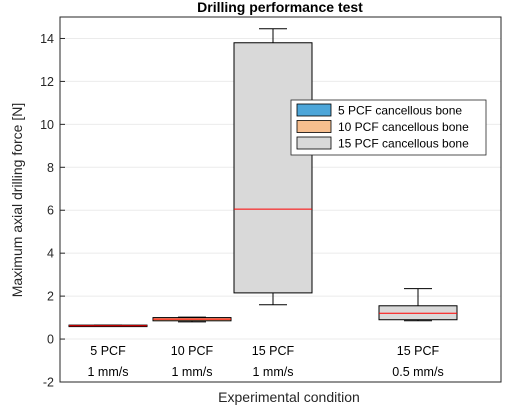 The image size is (505, 410). What do you see at coordinates (50, 340) in the screenshot?
I see `y-tick-label: 0` at bounding box center [50, 340].